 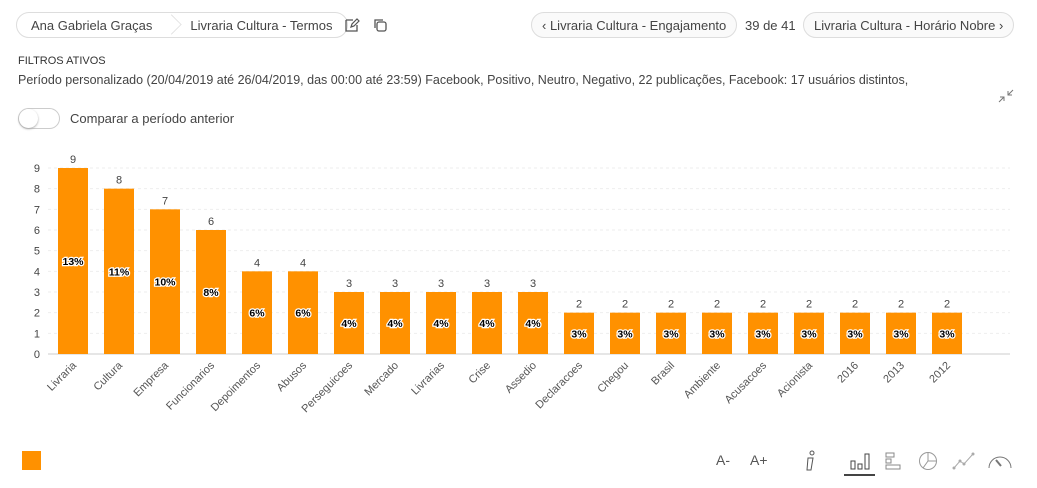 I want to click on gauge-icon, so click(x=1000, y=461).